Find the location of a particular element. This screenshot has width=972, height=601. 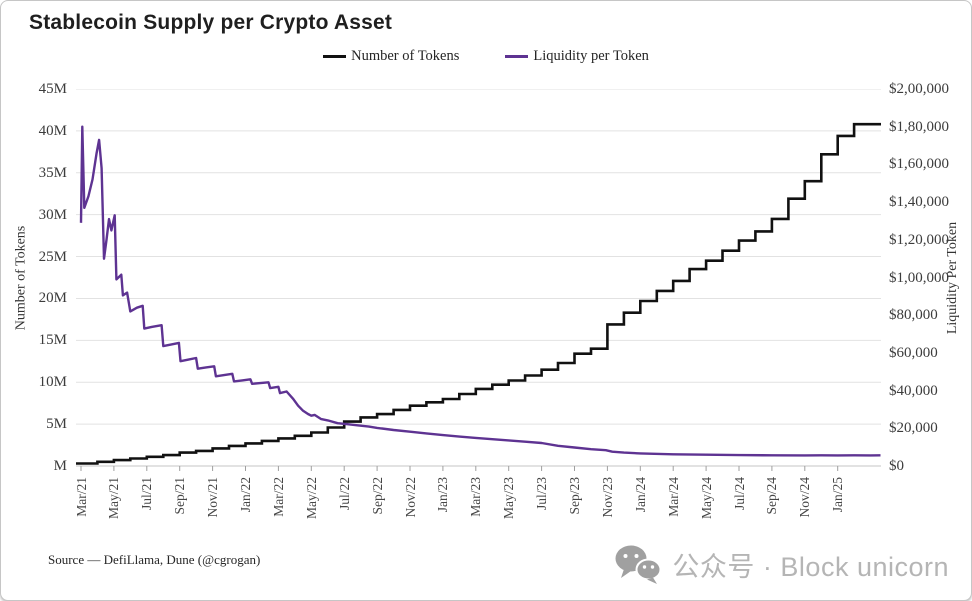

y-axis-label-left: 45M is located at coordinates (52, 89).